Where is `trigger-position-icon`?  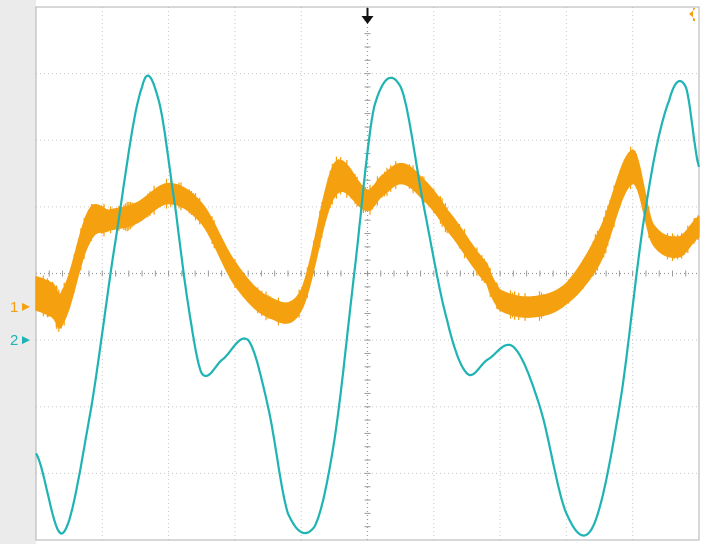 trigger-position-icon is located at coordinates (367, 16).